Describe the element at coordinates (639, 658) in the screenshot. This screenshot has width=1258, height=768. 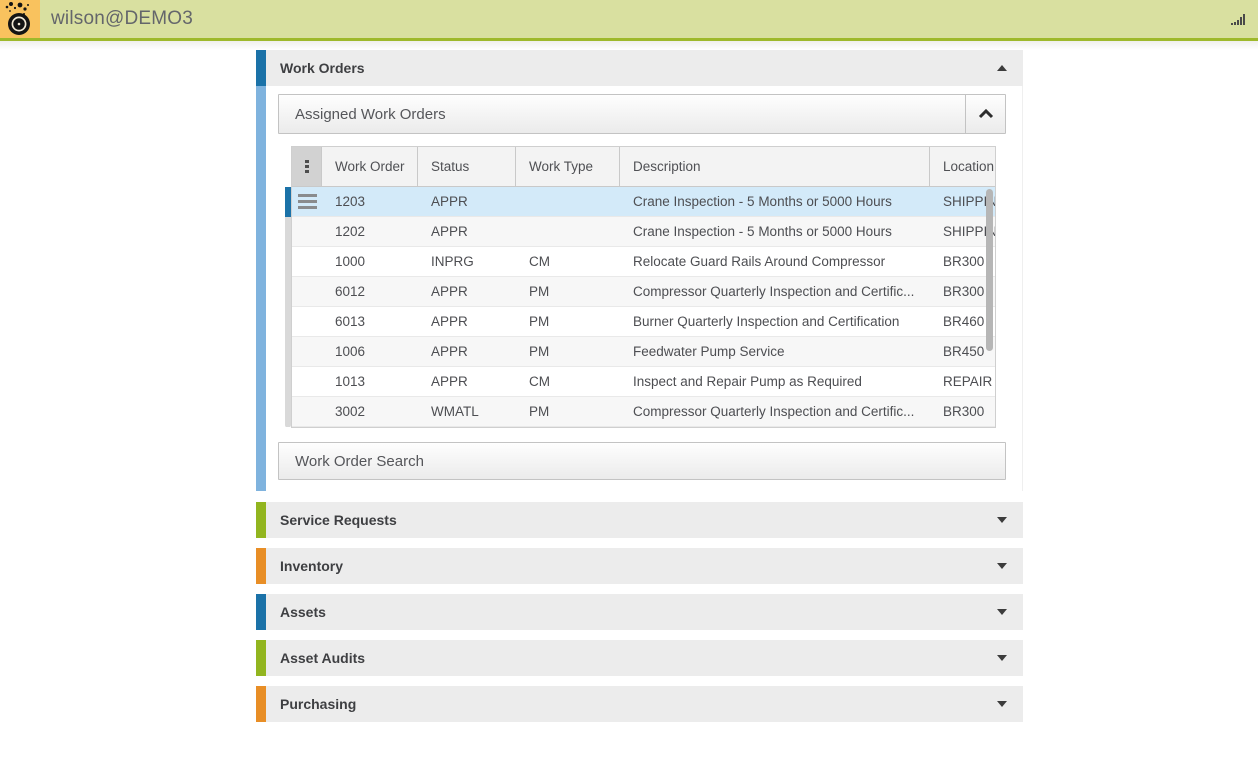
I see `section-header-asset-audits: Asset Audits` at that location.